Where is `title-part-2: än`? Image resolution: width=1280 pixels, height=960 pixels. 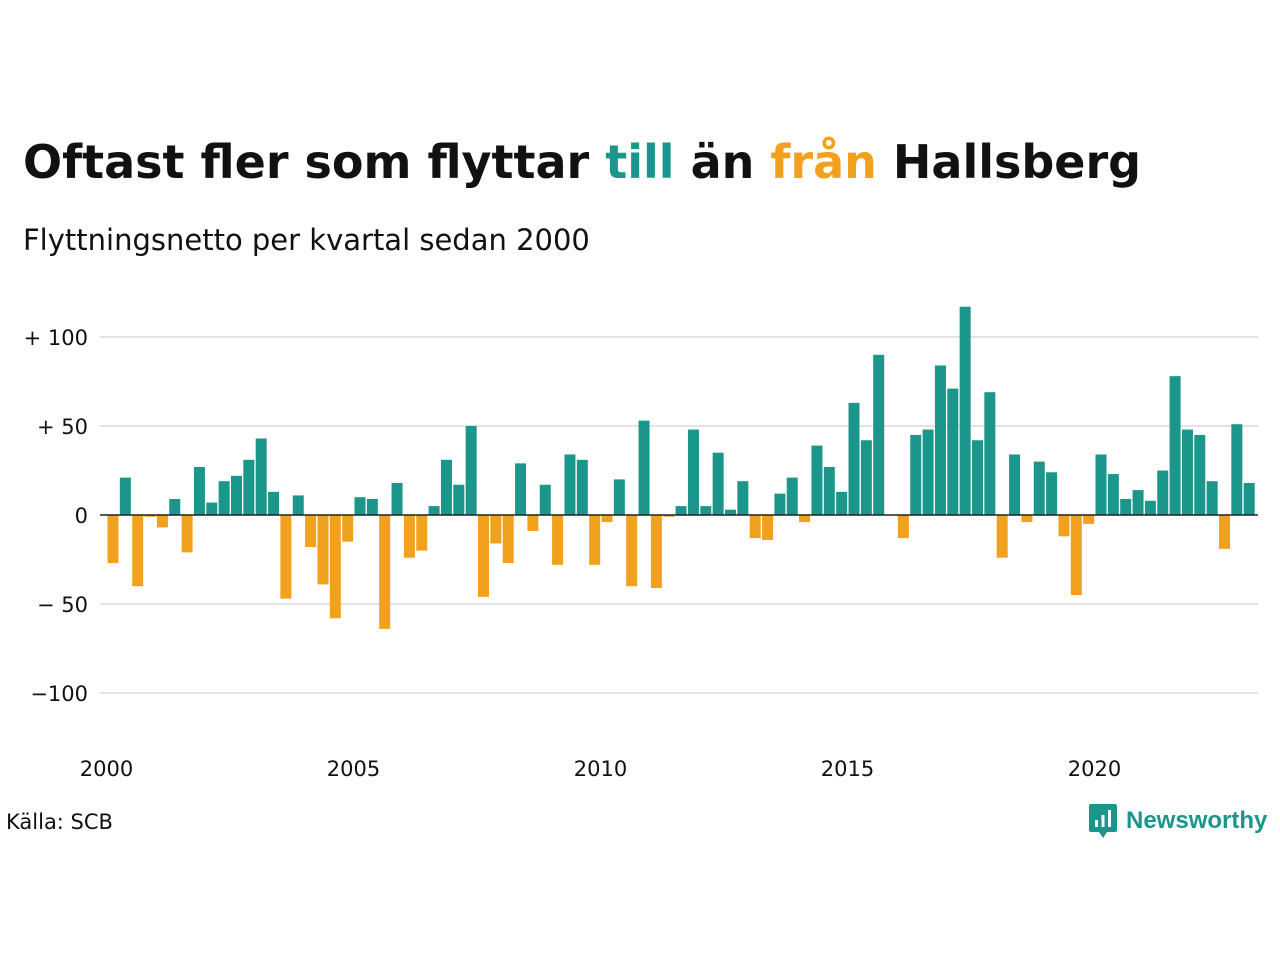 title-part-2: än is located at coordinates (722, 162).